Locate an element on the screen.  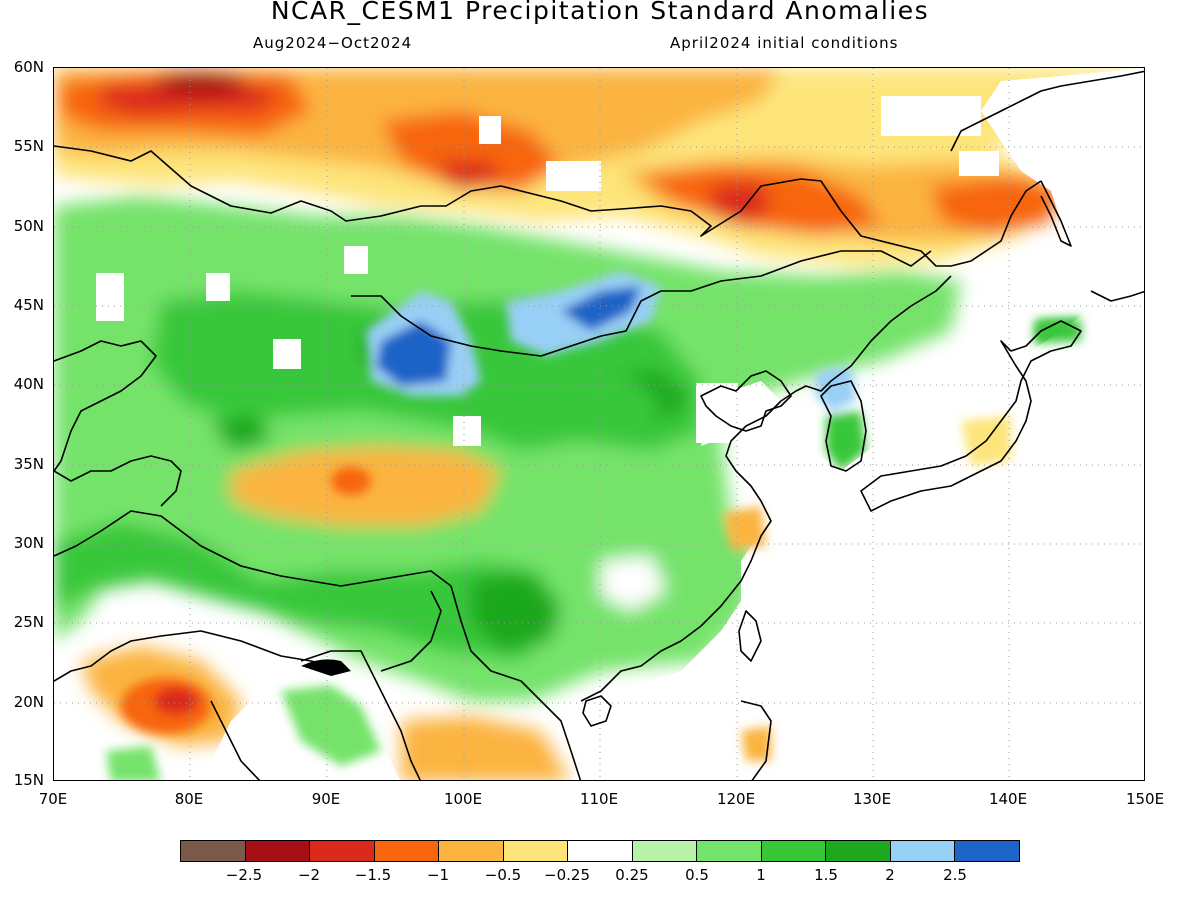
season-label: Aug2024−Oct2024 is located at coordinates (333, 43).